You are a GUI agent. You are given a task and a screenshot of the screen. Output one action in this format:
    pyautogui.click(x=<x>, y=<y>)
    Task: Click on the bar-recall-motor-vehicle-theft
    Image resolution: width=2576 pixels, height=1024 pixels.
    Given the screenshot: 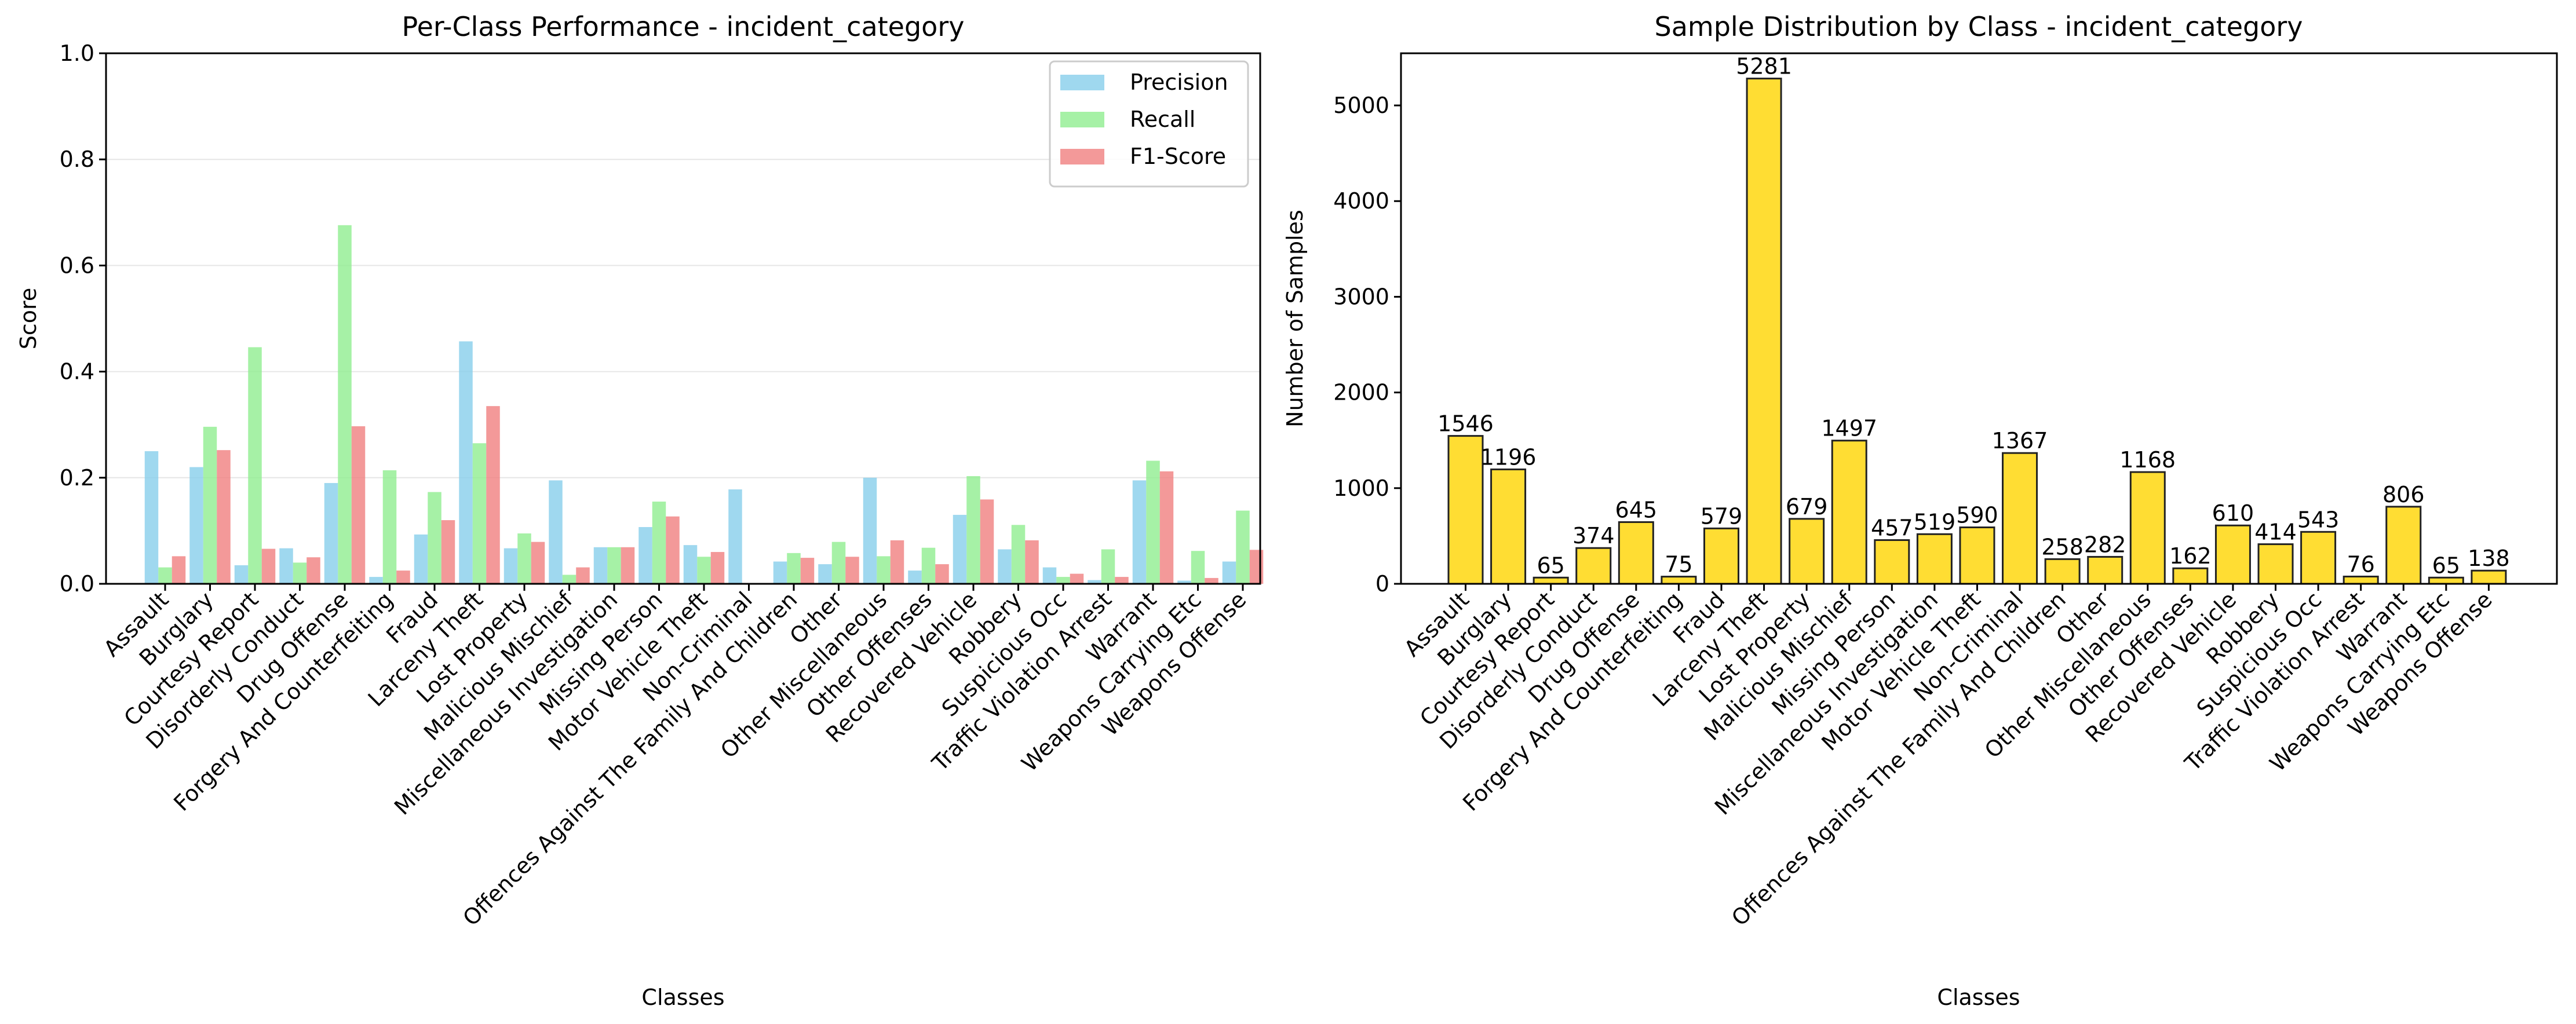 What is the action you would take?
    pyautogui.click(x=704, y=570)
    